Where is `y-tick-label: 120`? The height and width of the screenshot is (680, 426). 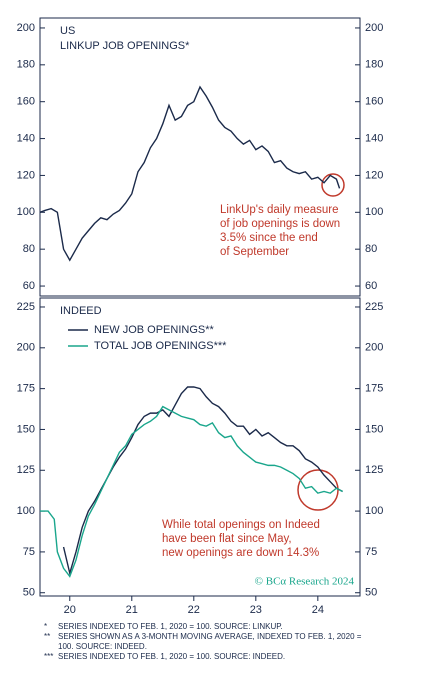 y-tick-label: 120 is located at coordinates (26, 175).